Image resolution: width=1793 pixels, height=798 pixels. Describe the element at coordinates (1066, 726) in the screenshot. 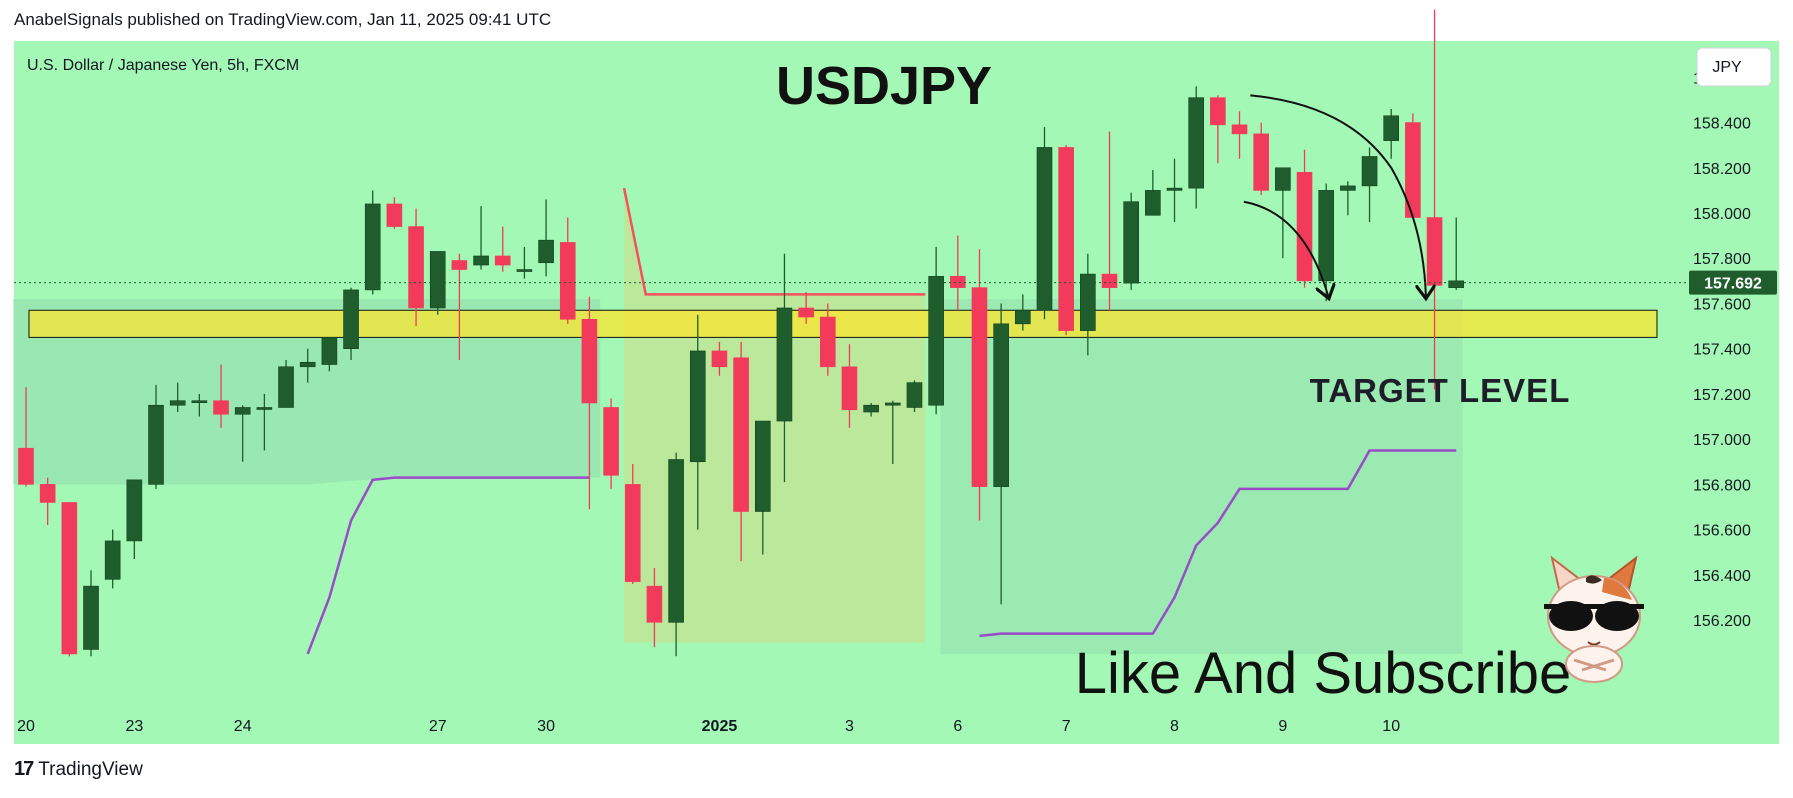

I see `time-tick-label: 7` at that location.